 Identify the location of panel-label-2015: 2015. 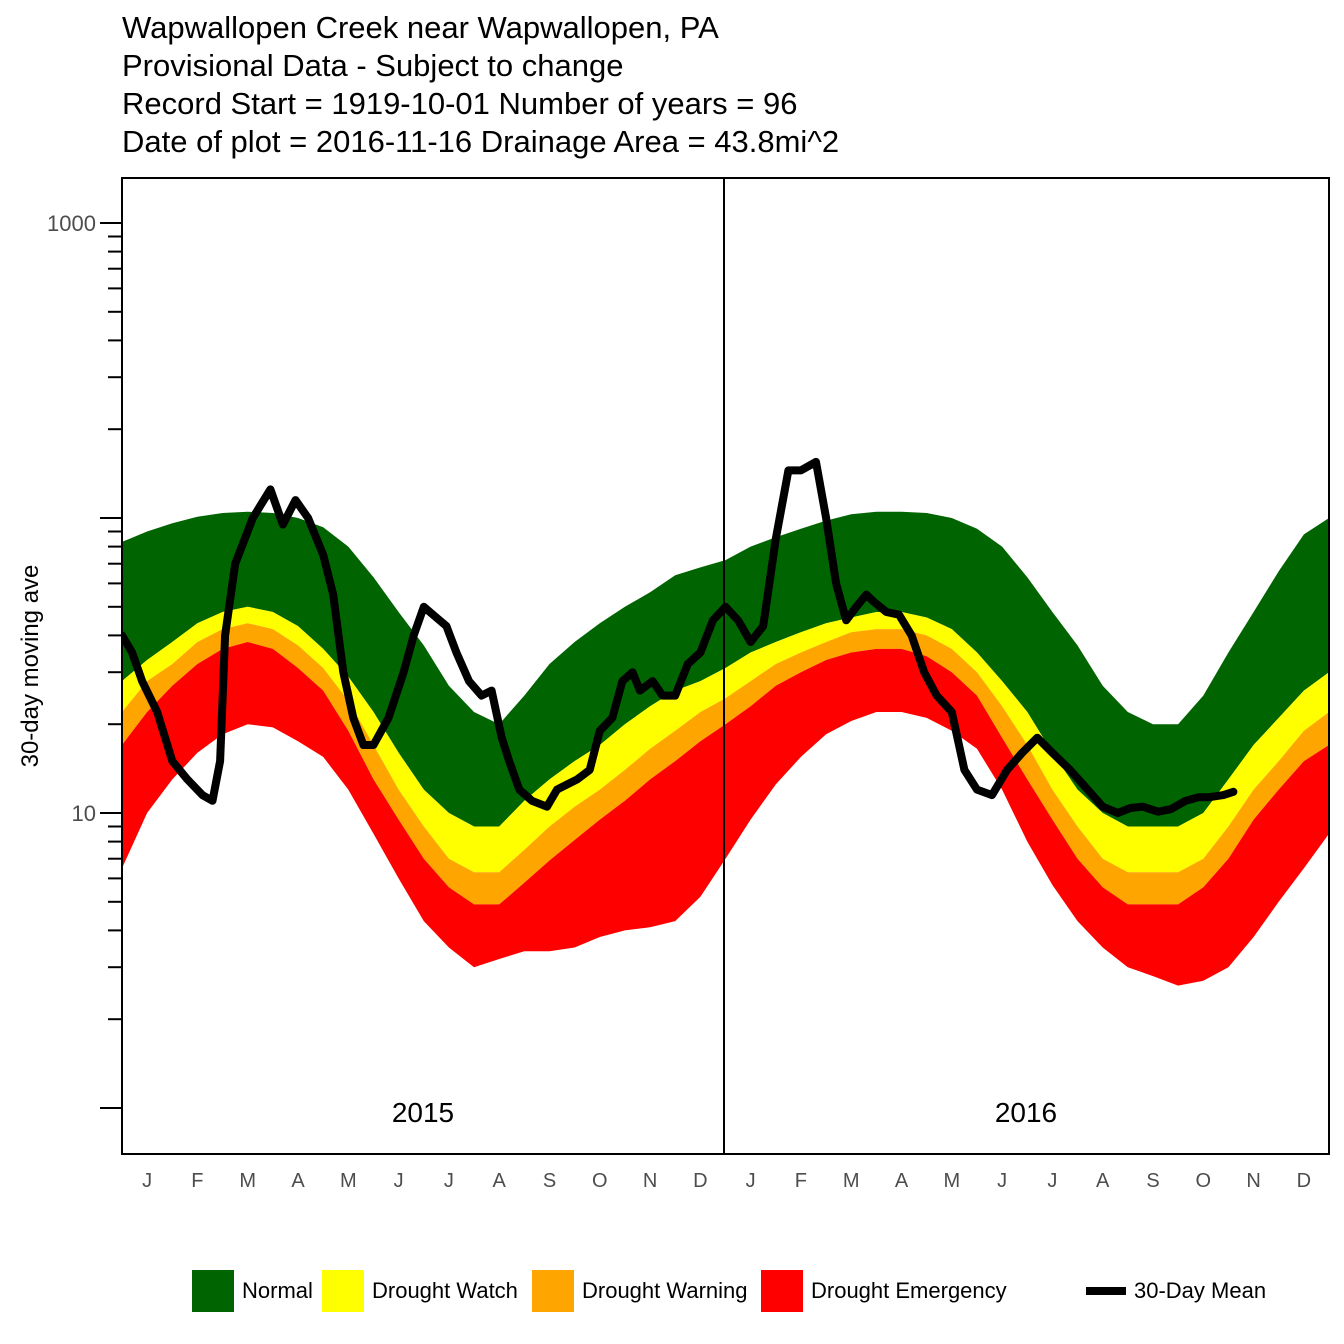
(423, 1112).